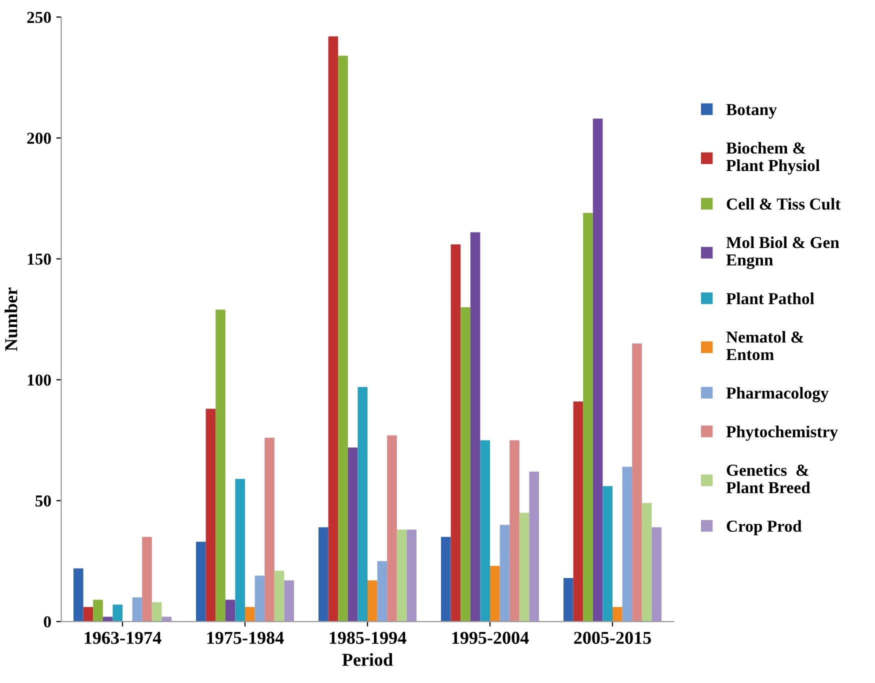  What do you see at coordinates (783, 204) in the screenshot?
I see `legend-label: Cell & Tiss Cult` at bounding box center [783, 204].